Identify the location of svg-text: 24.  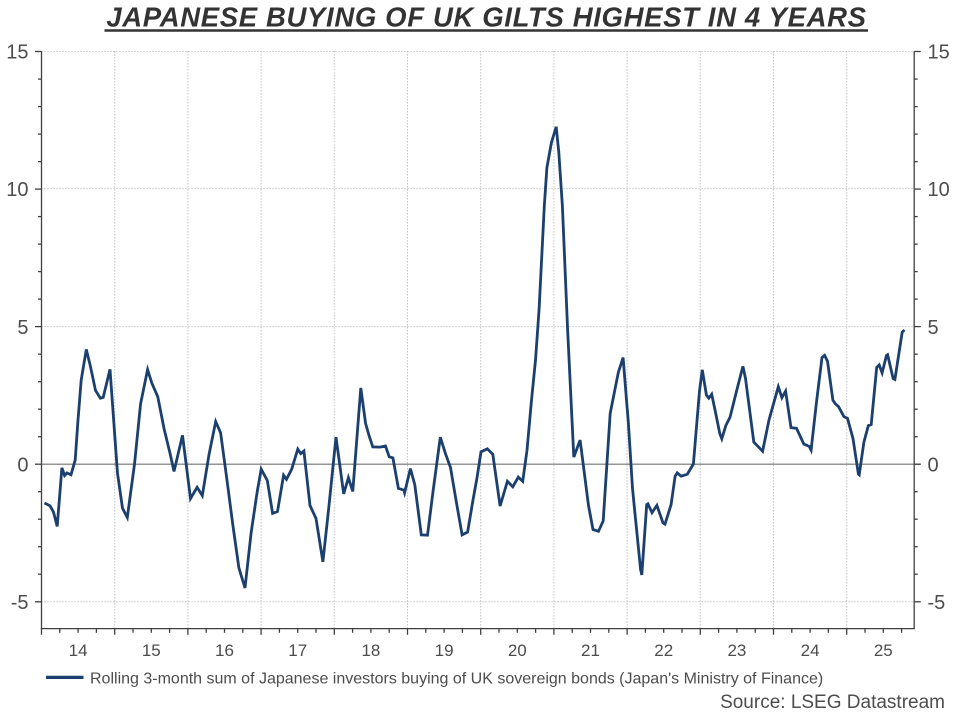
(810, 650).